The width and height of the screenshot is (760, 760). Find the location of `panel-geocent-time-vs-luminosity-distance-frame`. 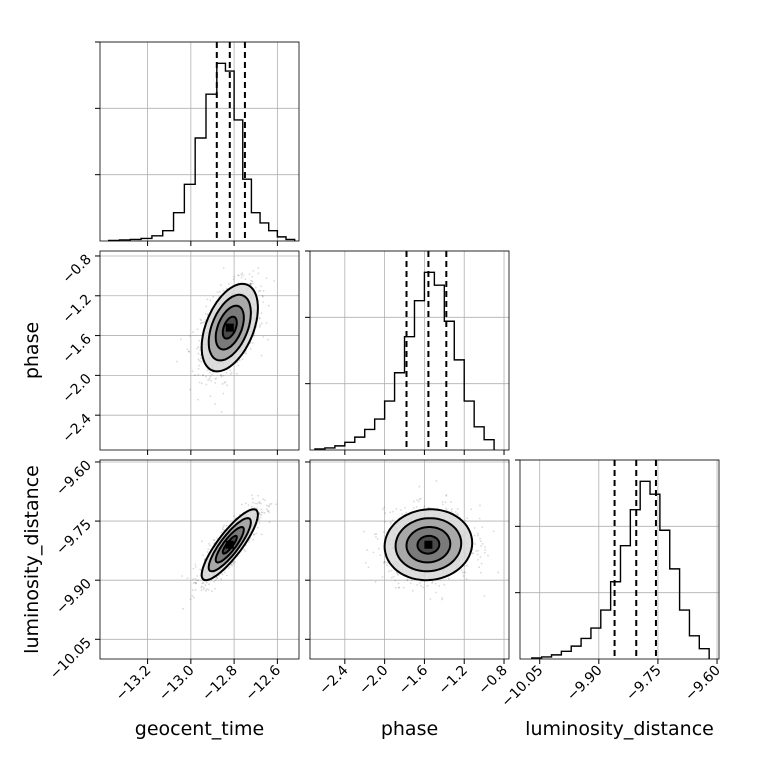

panel-geocent-time-vs-luminosity-distance-frame is located at coordinates (199, 559).